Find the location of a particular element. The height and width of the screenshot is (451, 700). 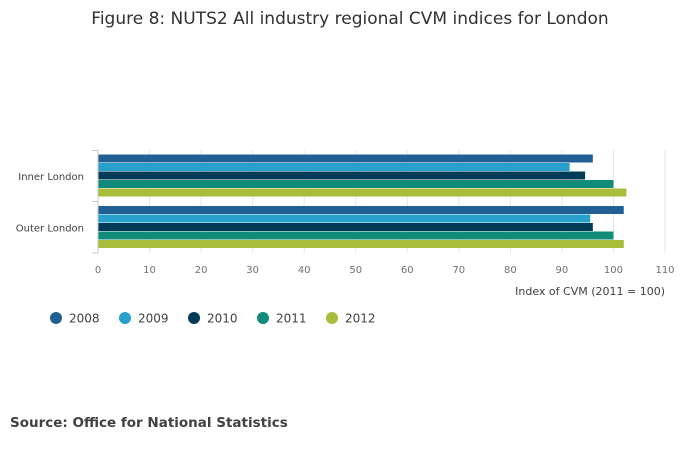

x-tick-label: 10 is located at coordinates (149, 270).